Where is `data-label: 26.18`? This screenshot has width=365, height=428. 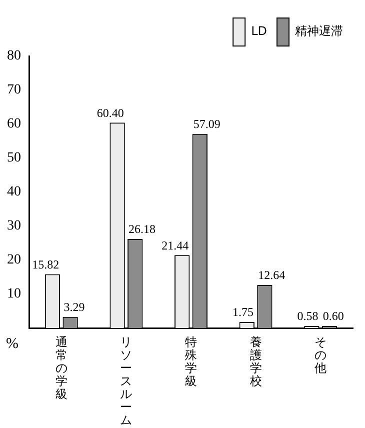
data-label: 26.18 is located at coordinates (142, 229).